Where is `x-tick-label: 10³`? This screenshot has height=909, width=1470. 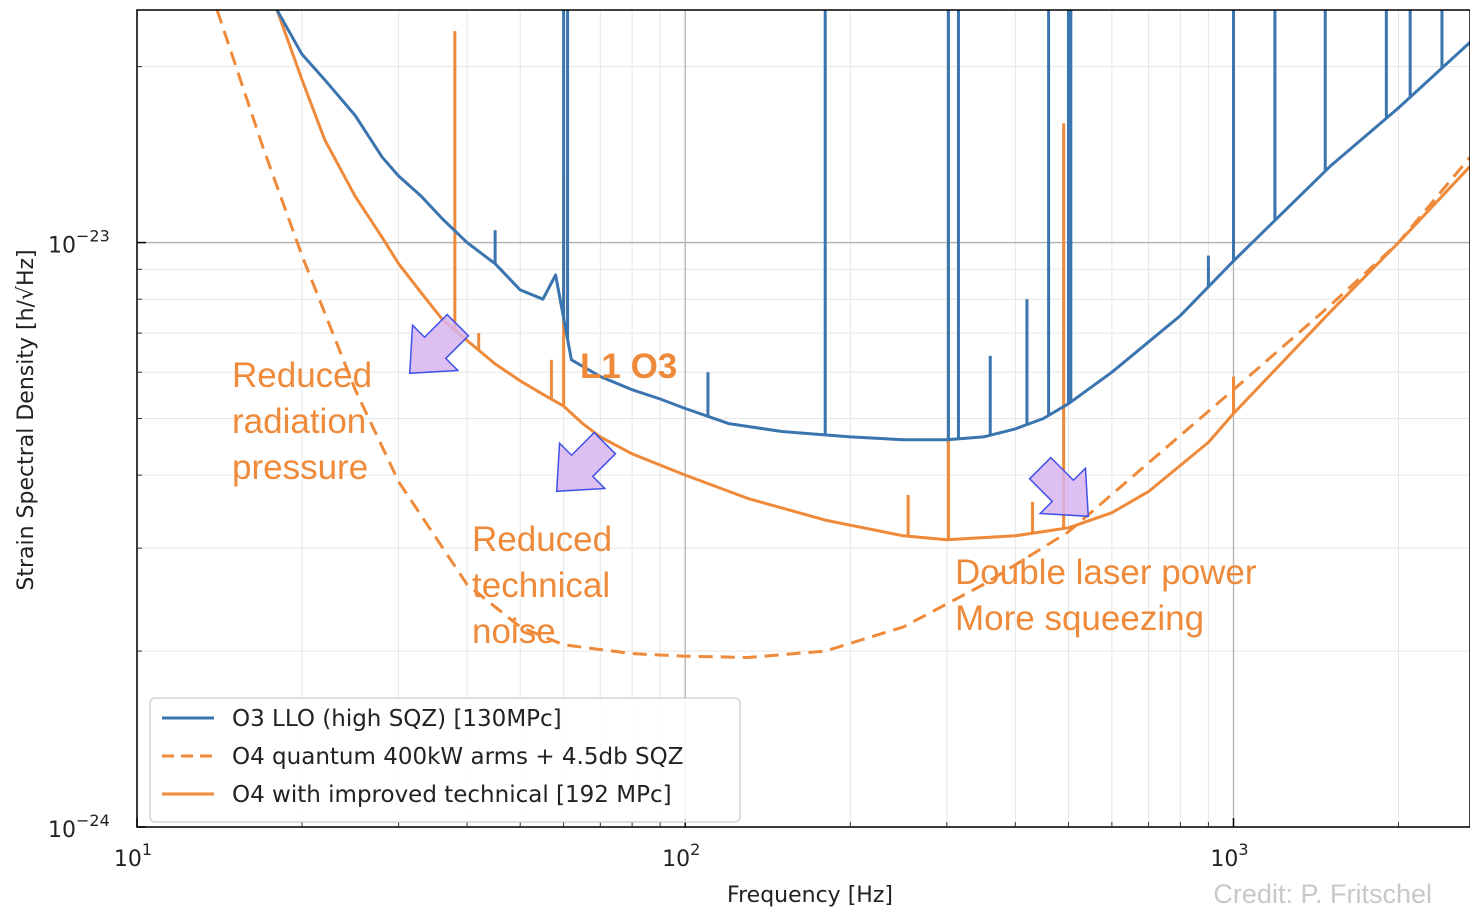
x-tick-label: 10³ is located at coordinates (1229, 856).